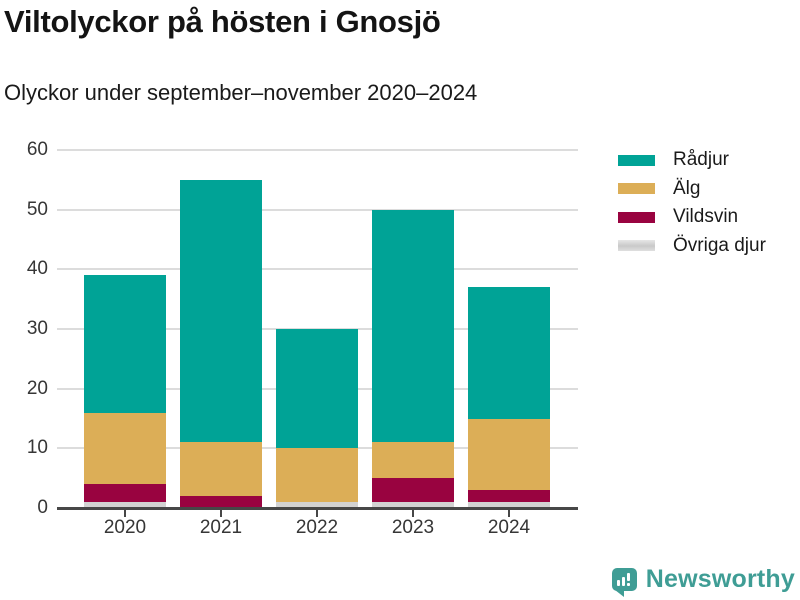 The width and height of the screenshot is (800, 600). Describe the element at coordinates (37, 328) in the screenshot. I see `y-tick-label: 30` at that location.